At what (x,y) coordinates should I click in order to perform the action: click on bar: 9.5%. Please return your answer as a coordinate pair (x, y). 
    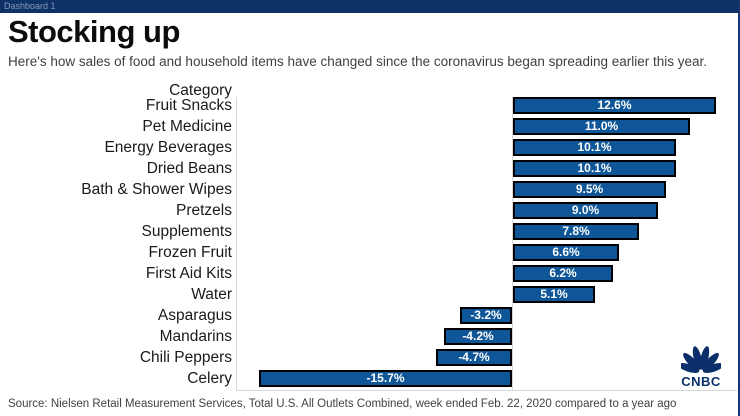
    Looking at the image, I should click on (589, 189).